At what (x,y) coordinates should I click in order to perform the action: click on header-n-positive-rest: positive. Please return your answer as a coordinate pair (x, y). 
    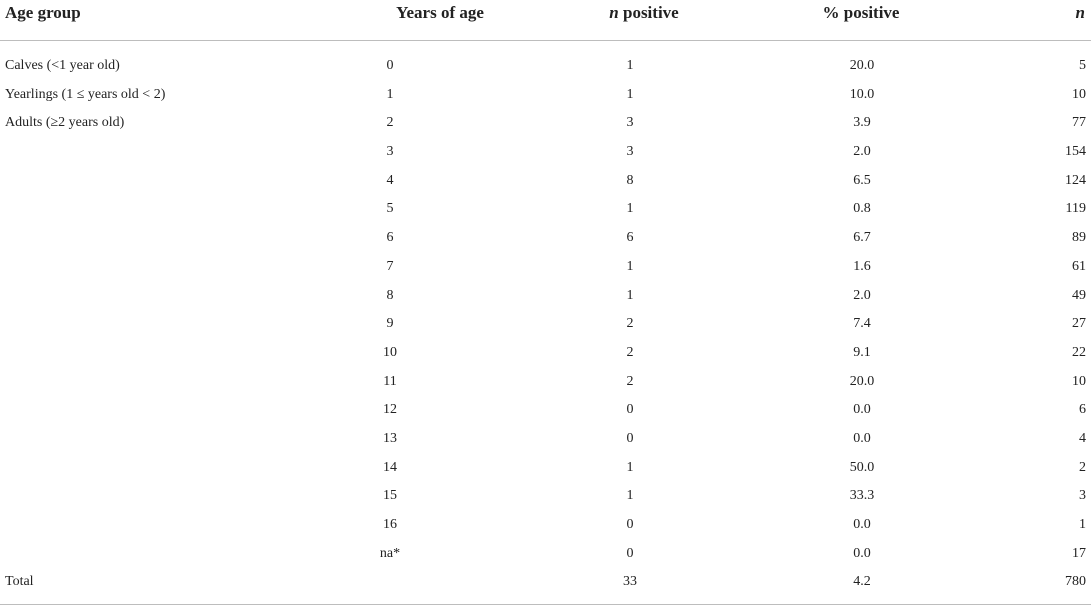
    Looking at the image, I should click on (648, 12).